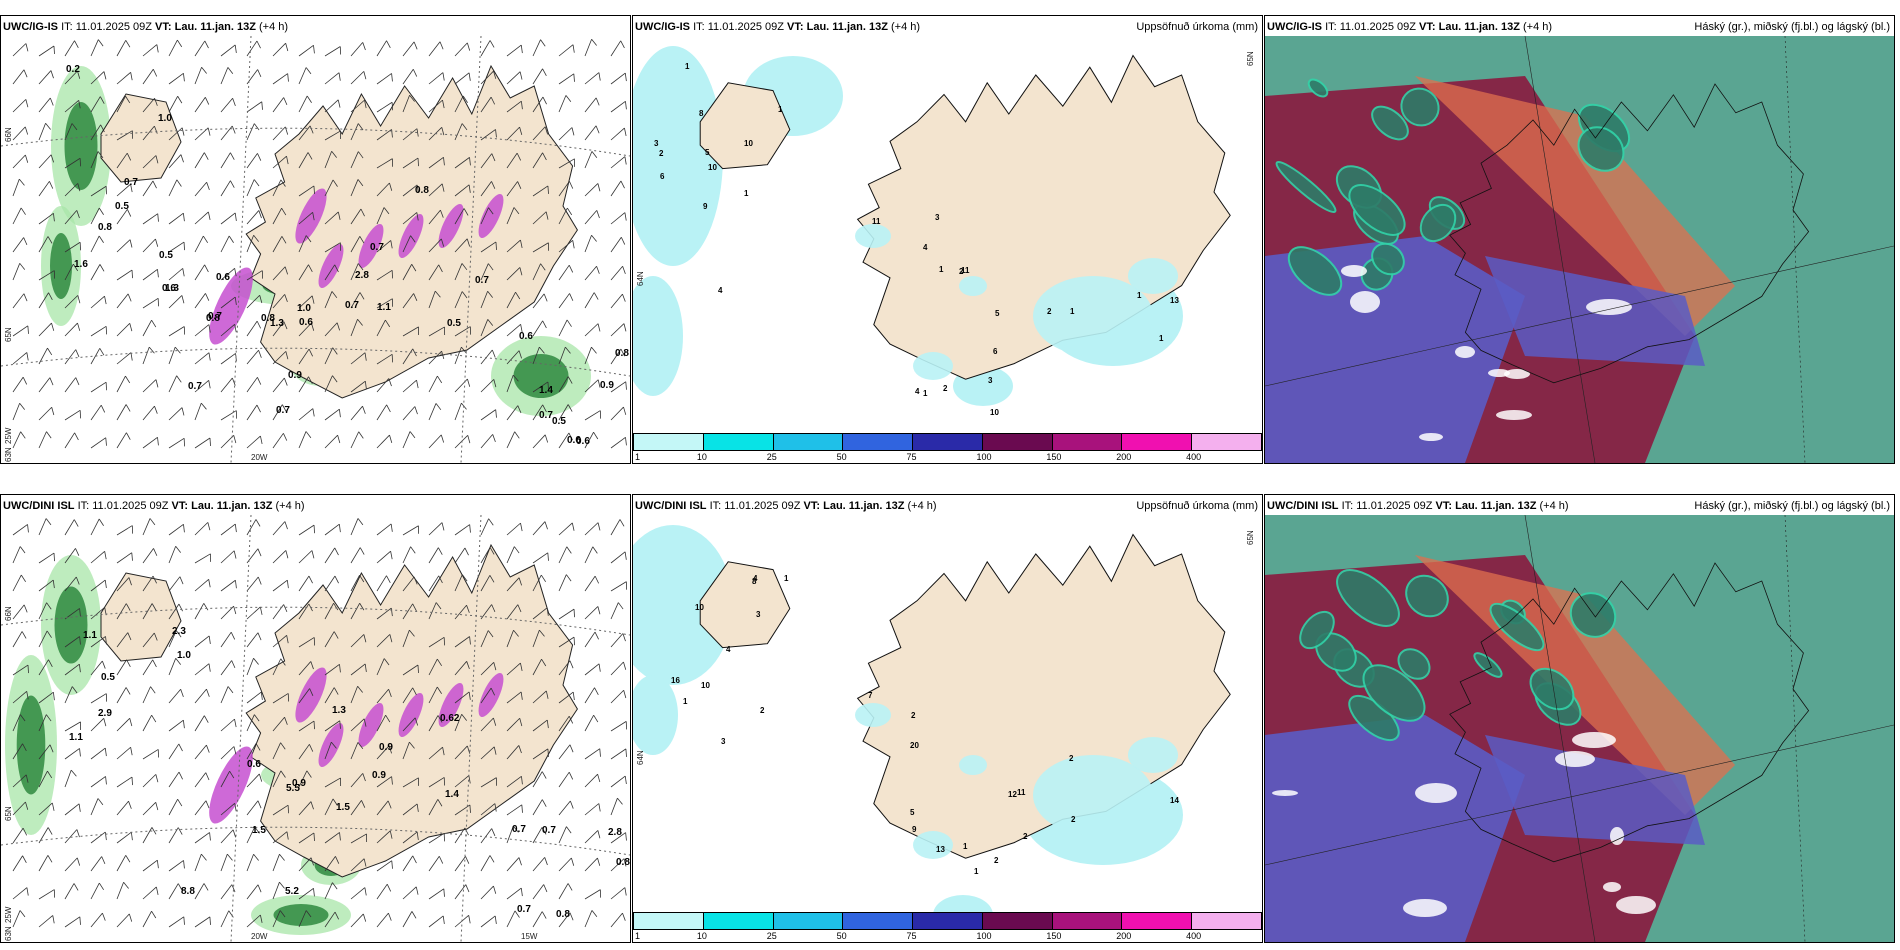  I want to click on scale-tick-label: 50, so click(841, 936).